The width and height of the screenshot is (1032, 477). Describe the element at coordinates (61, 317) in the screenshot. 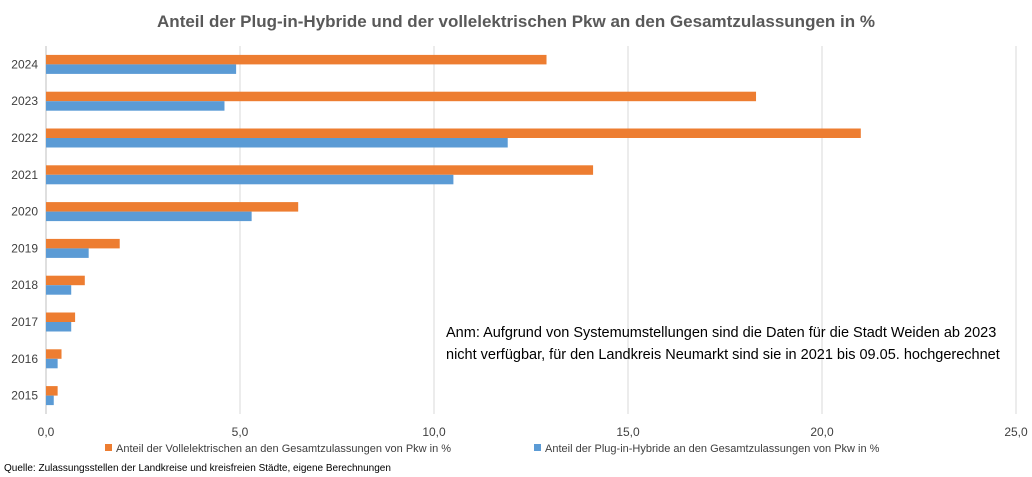

I see `bar-vollelektrisch-2017` at that location.